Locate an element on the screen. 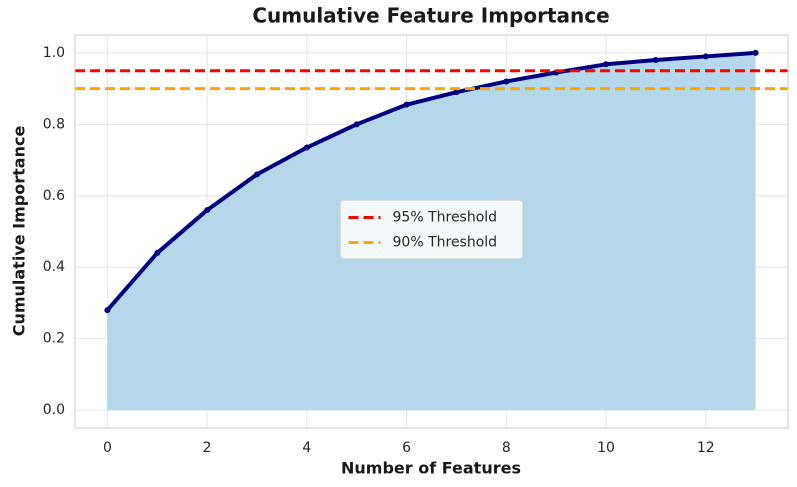 The width and height of the screenshot is (797, 487). legend-box is located at coordinates (431, 229).